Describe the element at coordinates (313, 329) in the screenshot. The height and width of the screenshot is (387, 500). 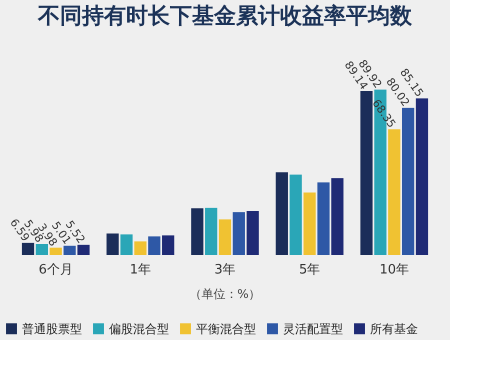
I see `legend-label: 灵活配置型` at that location.